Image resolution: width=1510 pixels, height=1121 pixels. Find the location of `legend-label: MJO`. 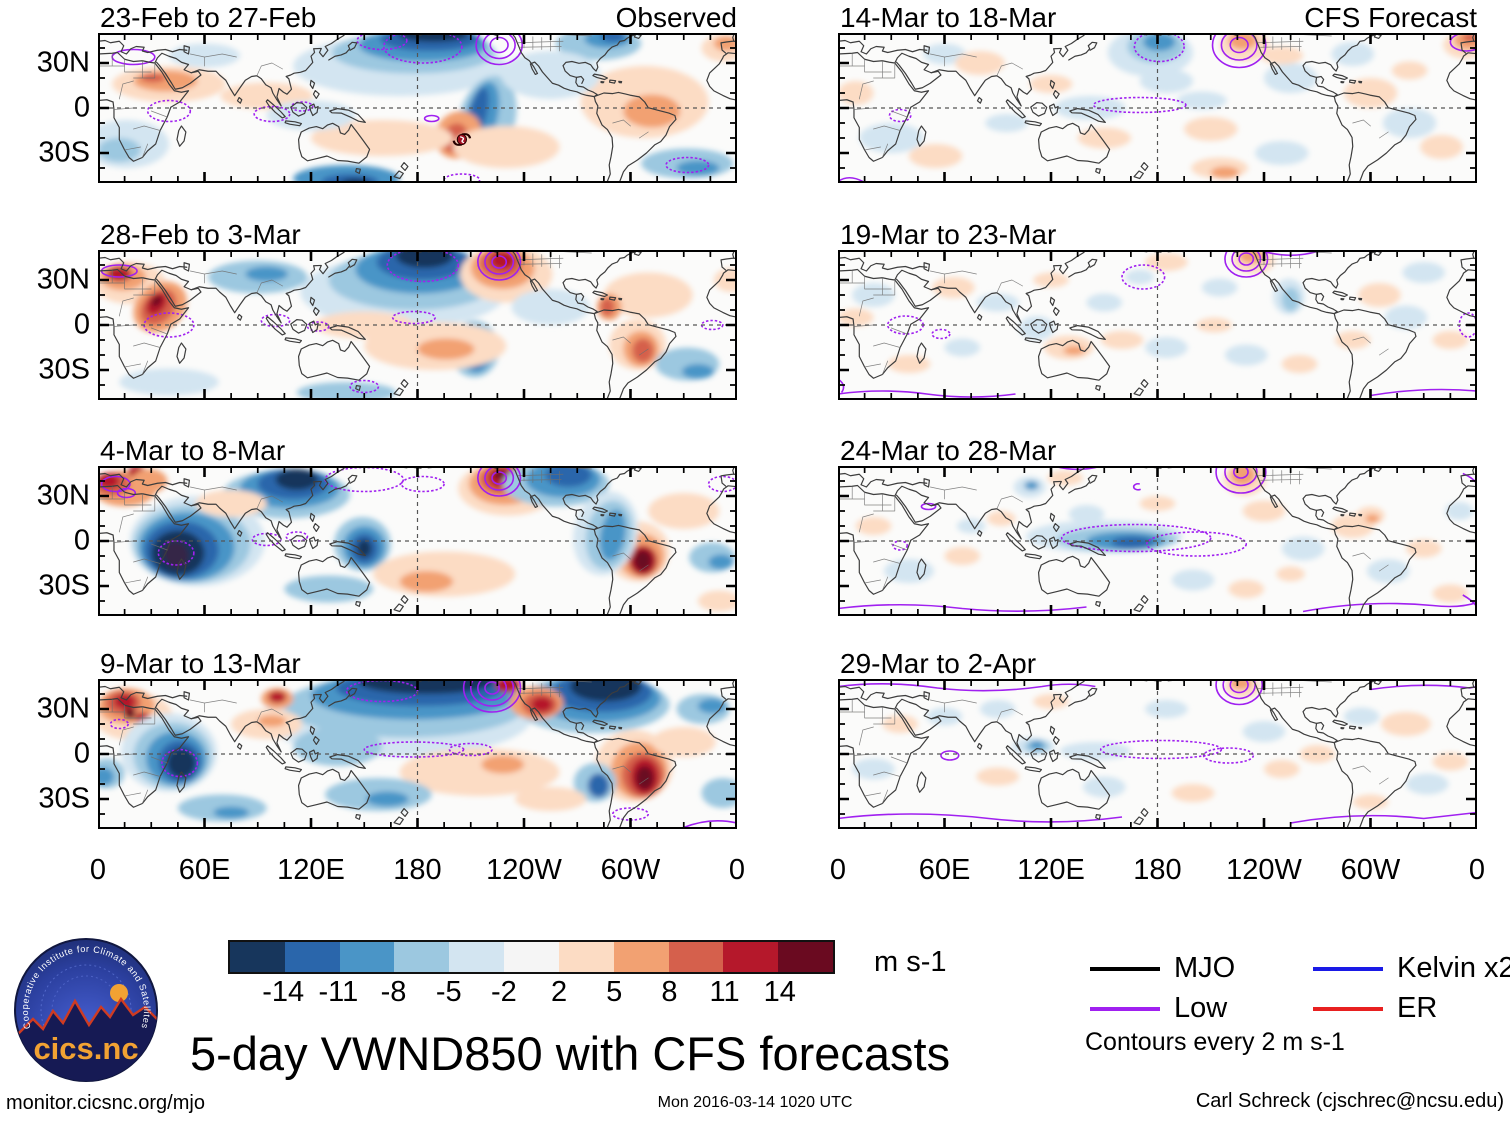

legend-label: MJO is located at coordinates (1205, 968).